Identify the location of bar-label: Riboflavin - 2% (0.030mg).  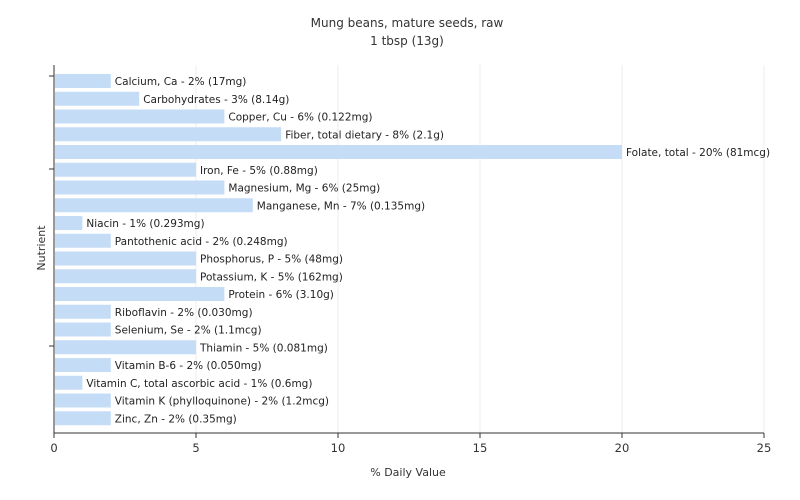
(184, 313).